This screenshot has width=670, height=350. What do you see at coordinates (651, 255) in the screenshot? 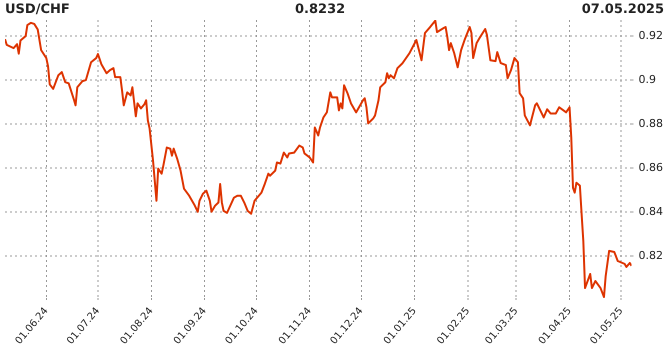
I see `y-tick-label: 0.82` at bounding box center [651, 255].